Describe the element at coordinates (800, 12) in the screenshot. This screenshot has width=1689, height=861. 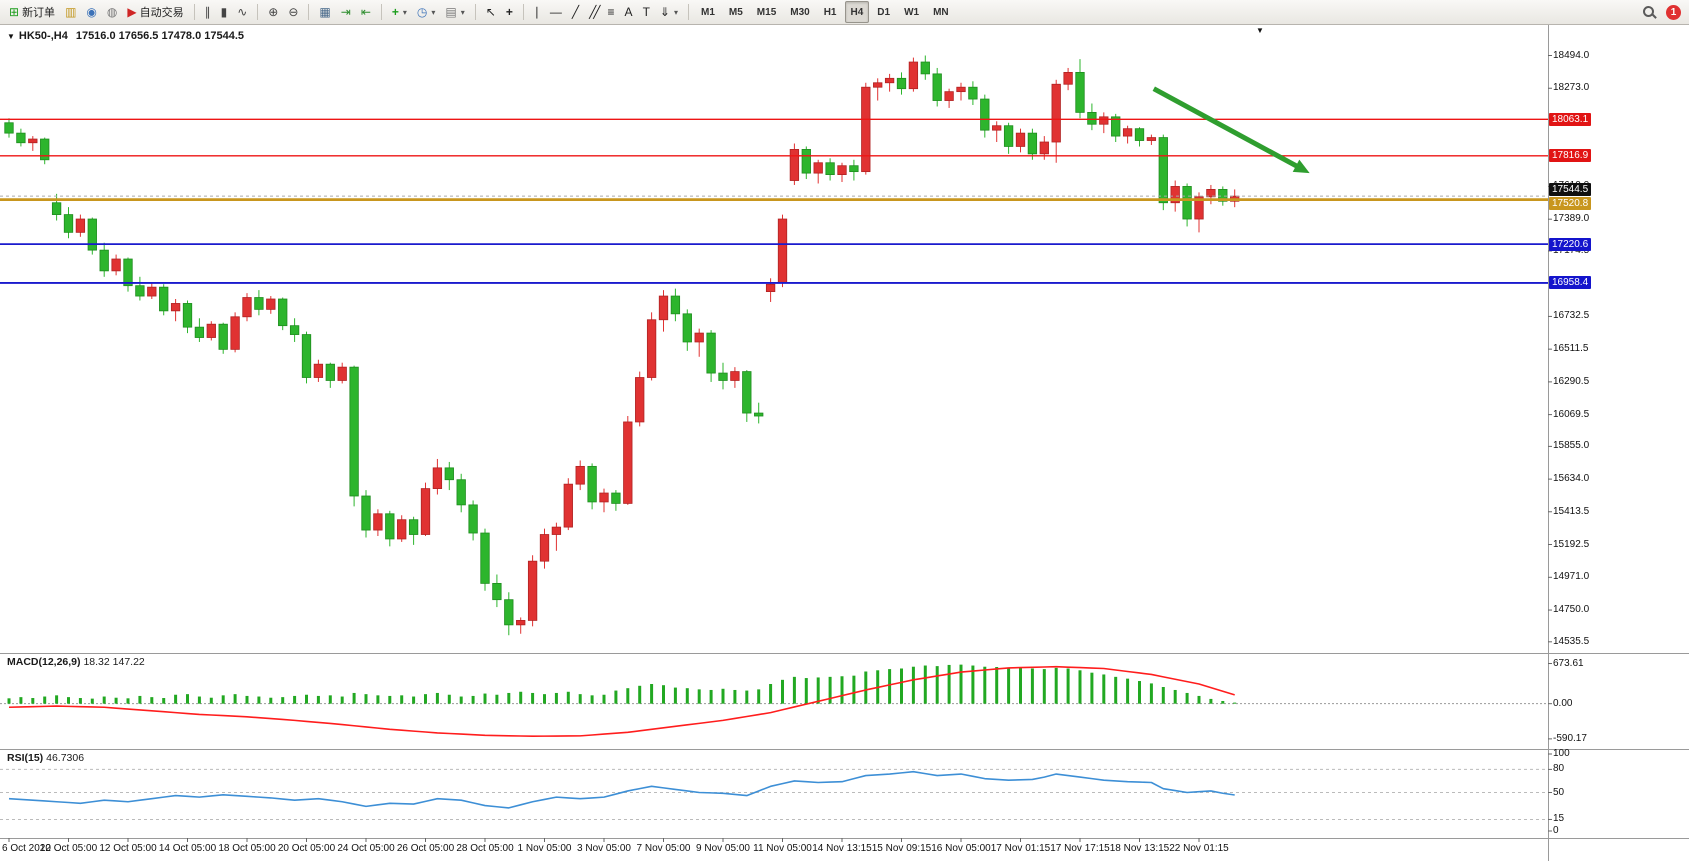
I see `timeframe-m30: M30` at that location.